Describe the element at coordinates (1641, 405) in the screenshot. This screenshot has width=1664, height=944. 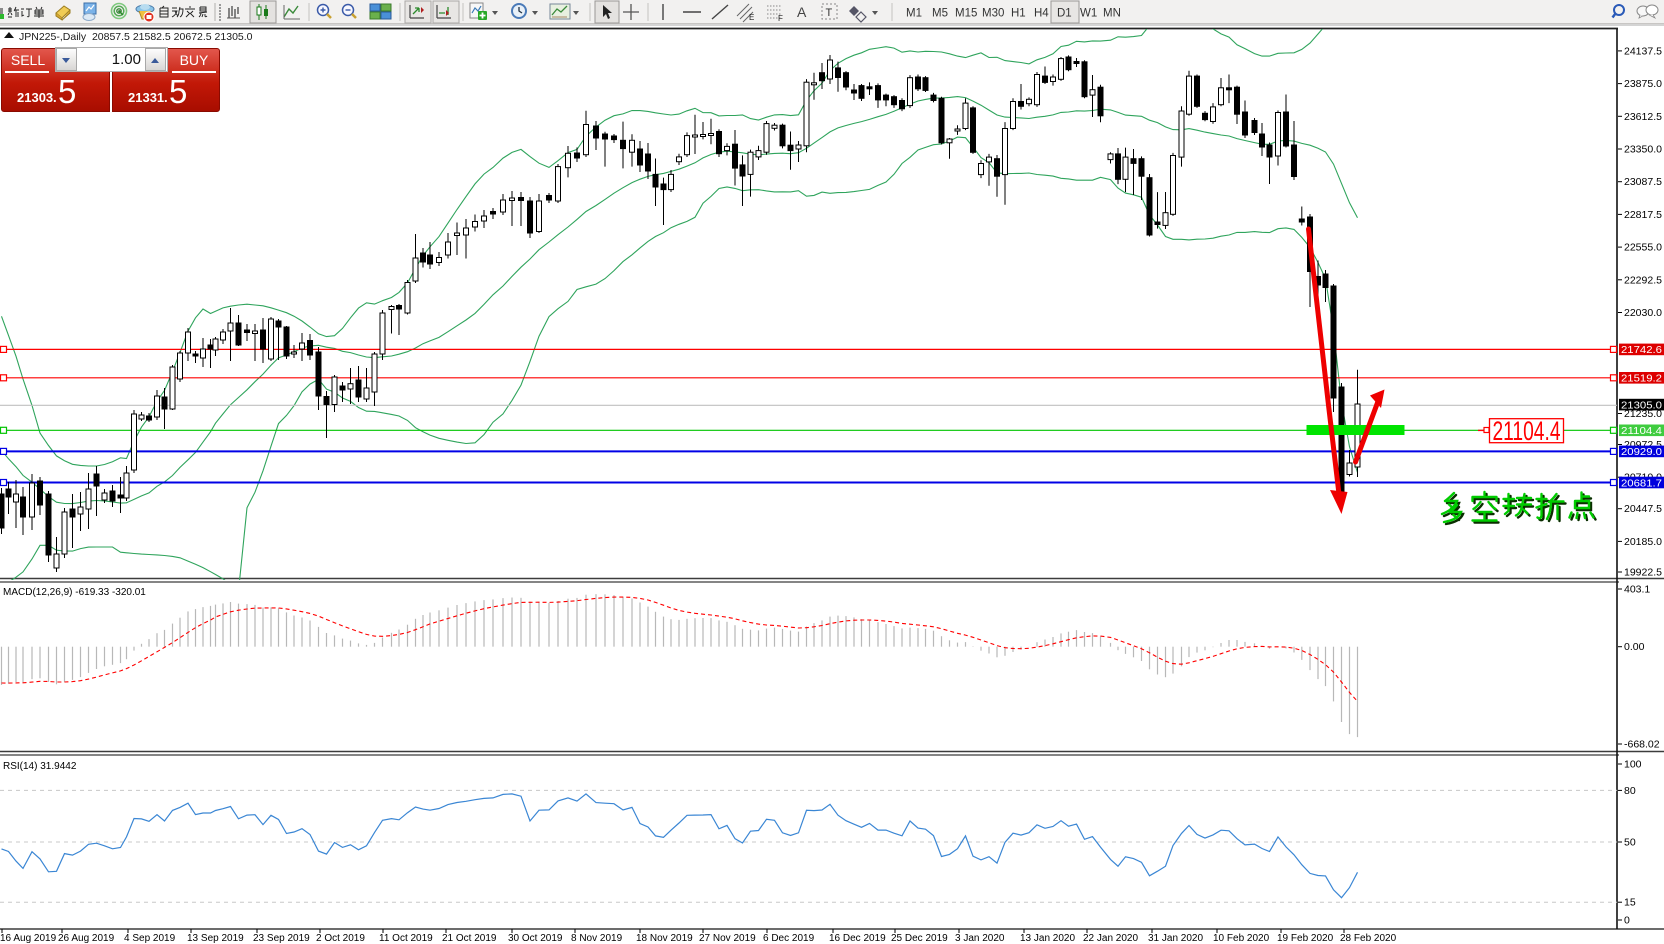
I see `svg-text: 21305.0` at that location.